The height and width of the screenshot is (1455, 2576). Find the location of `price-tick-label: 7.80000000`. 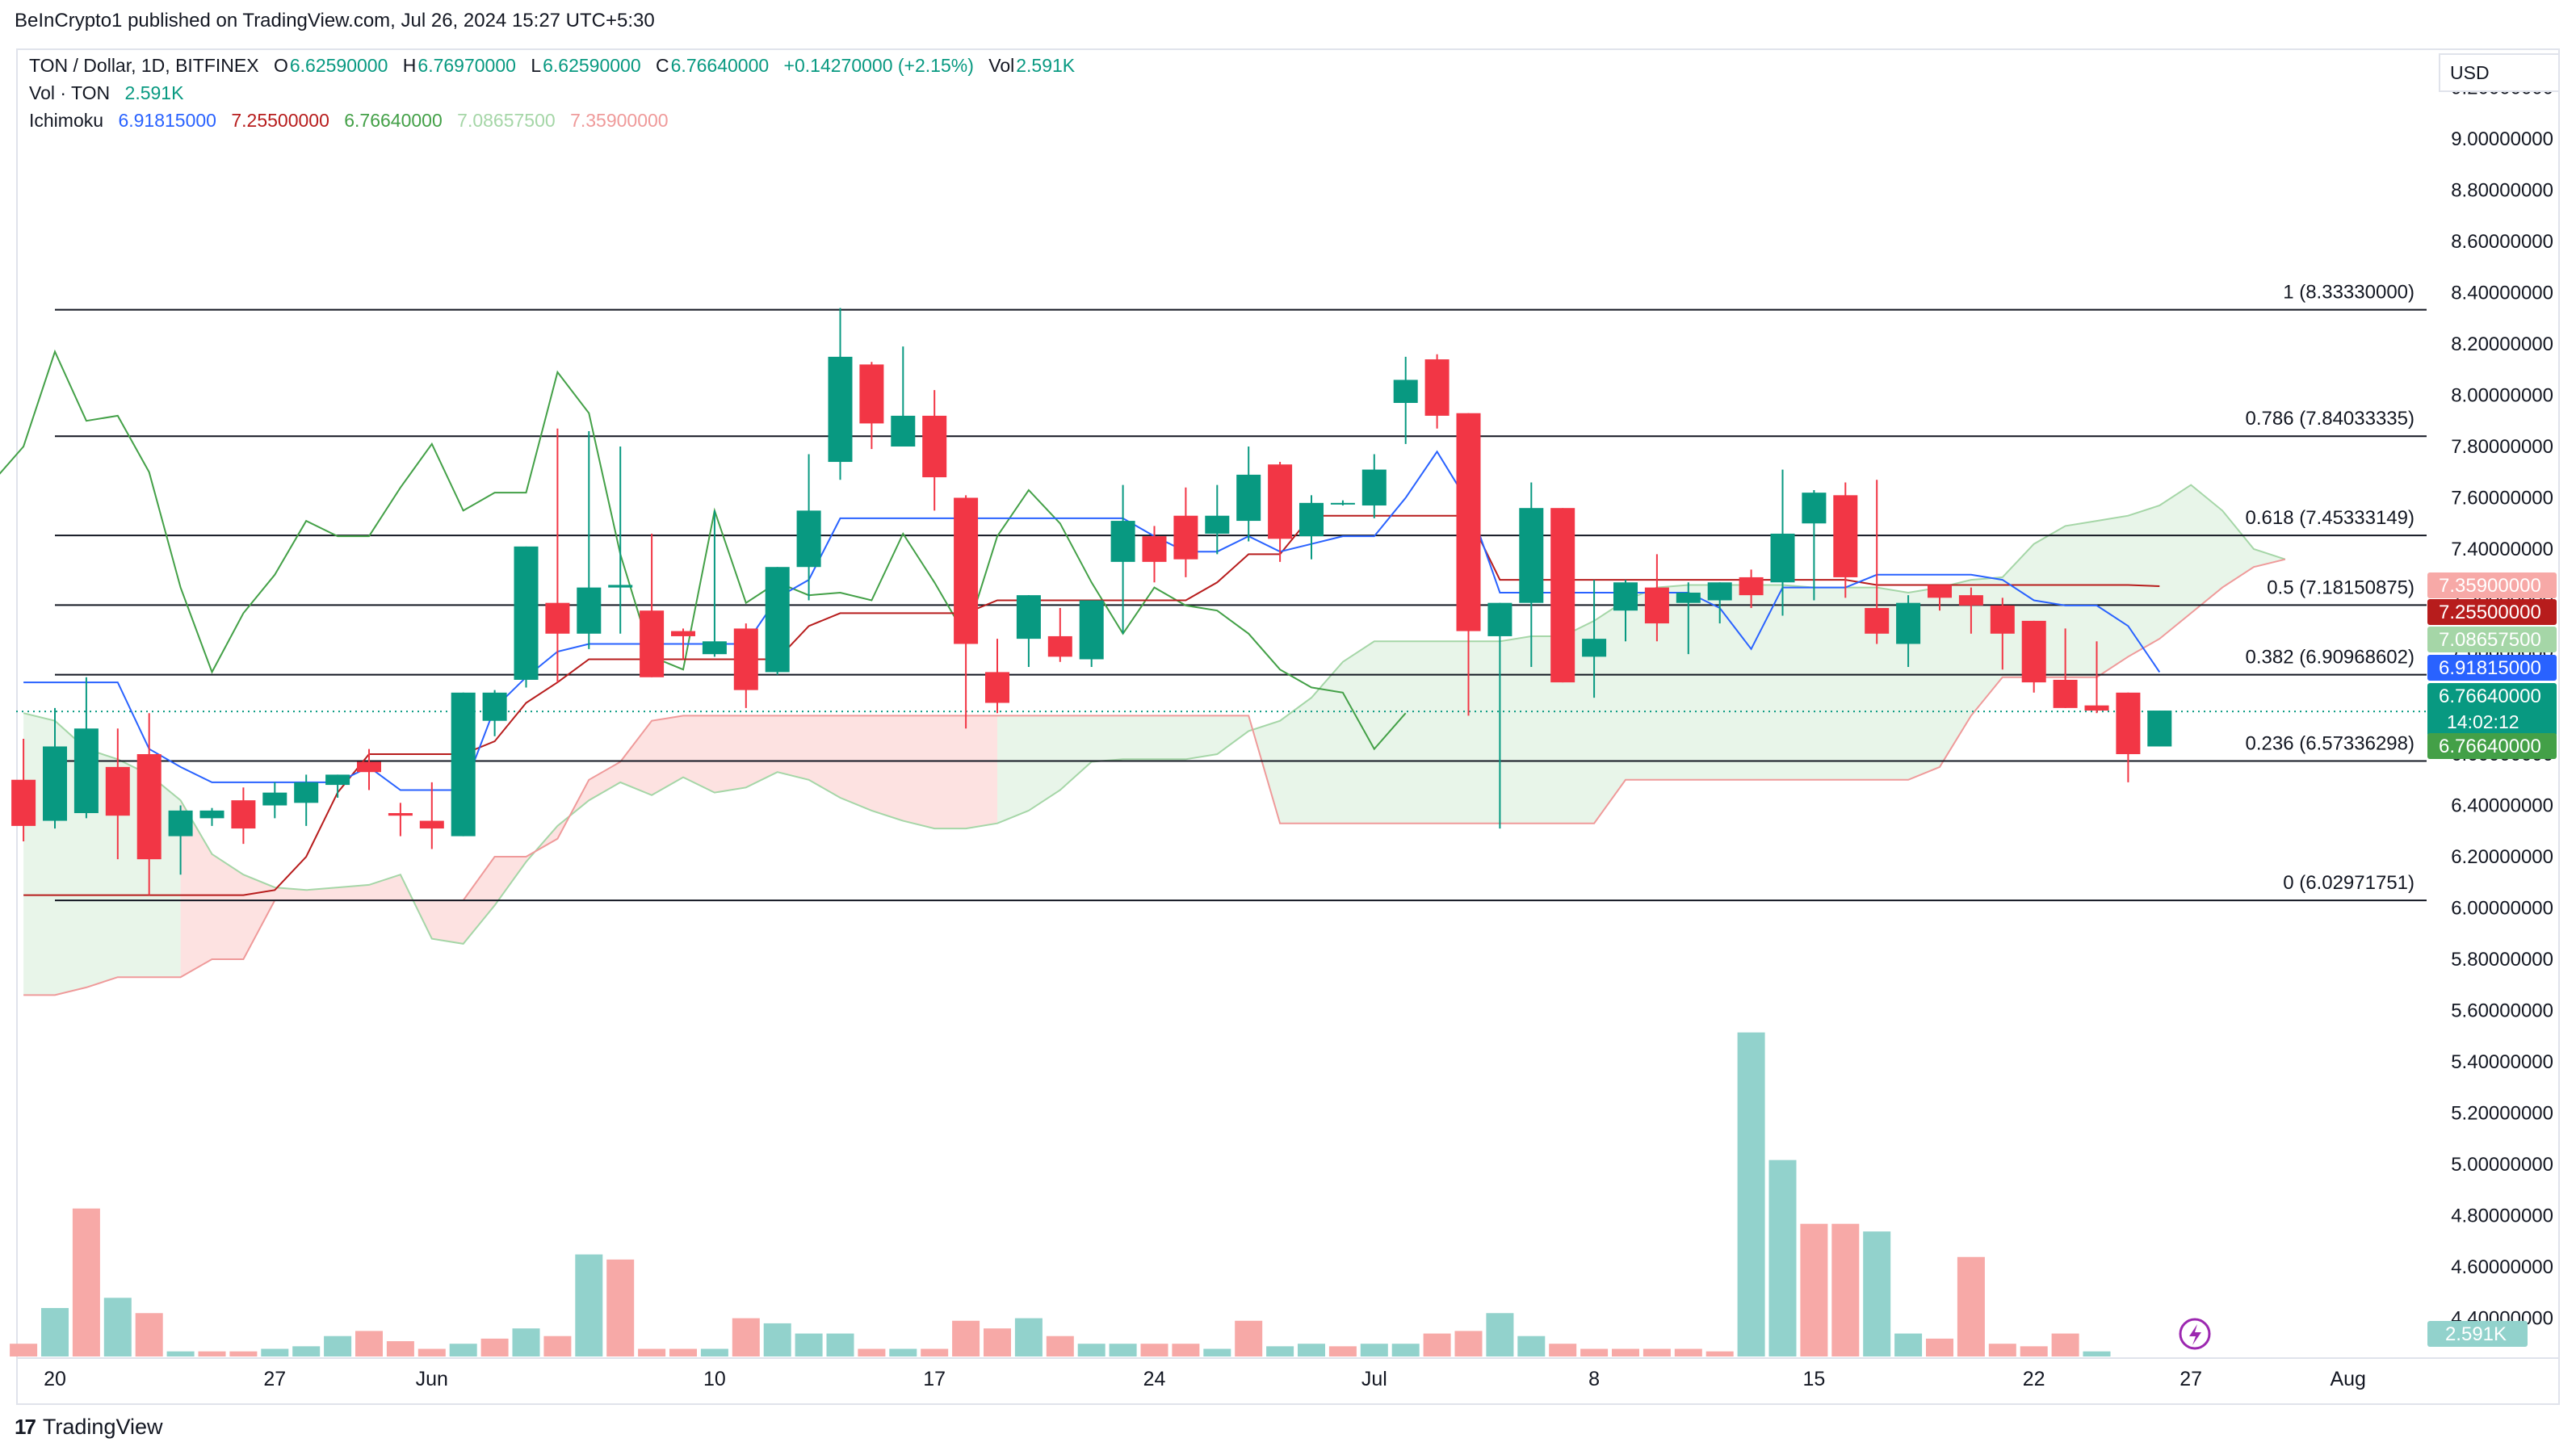

price-tick-label: 7.80000000 is located at coordinates (2502, 447).